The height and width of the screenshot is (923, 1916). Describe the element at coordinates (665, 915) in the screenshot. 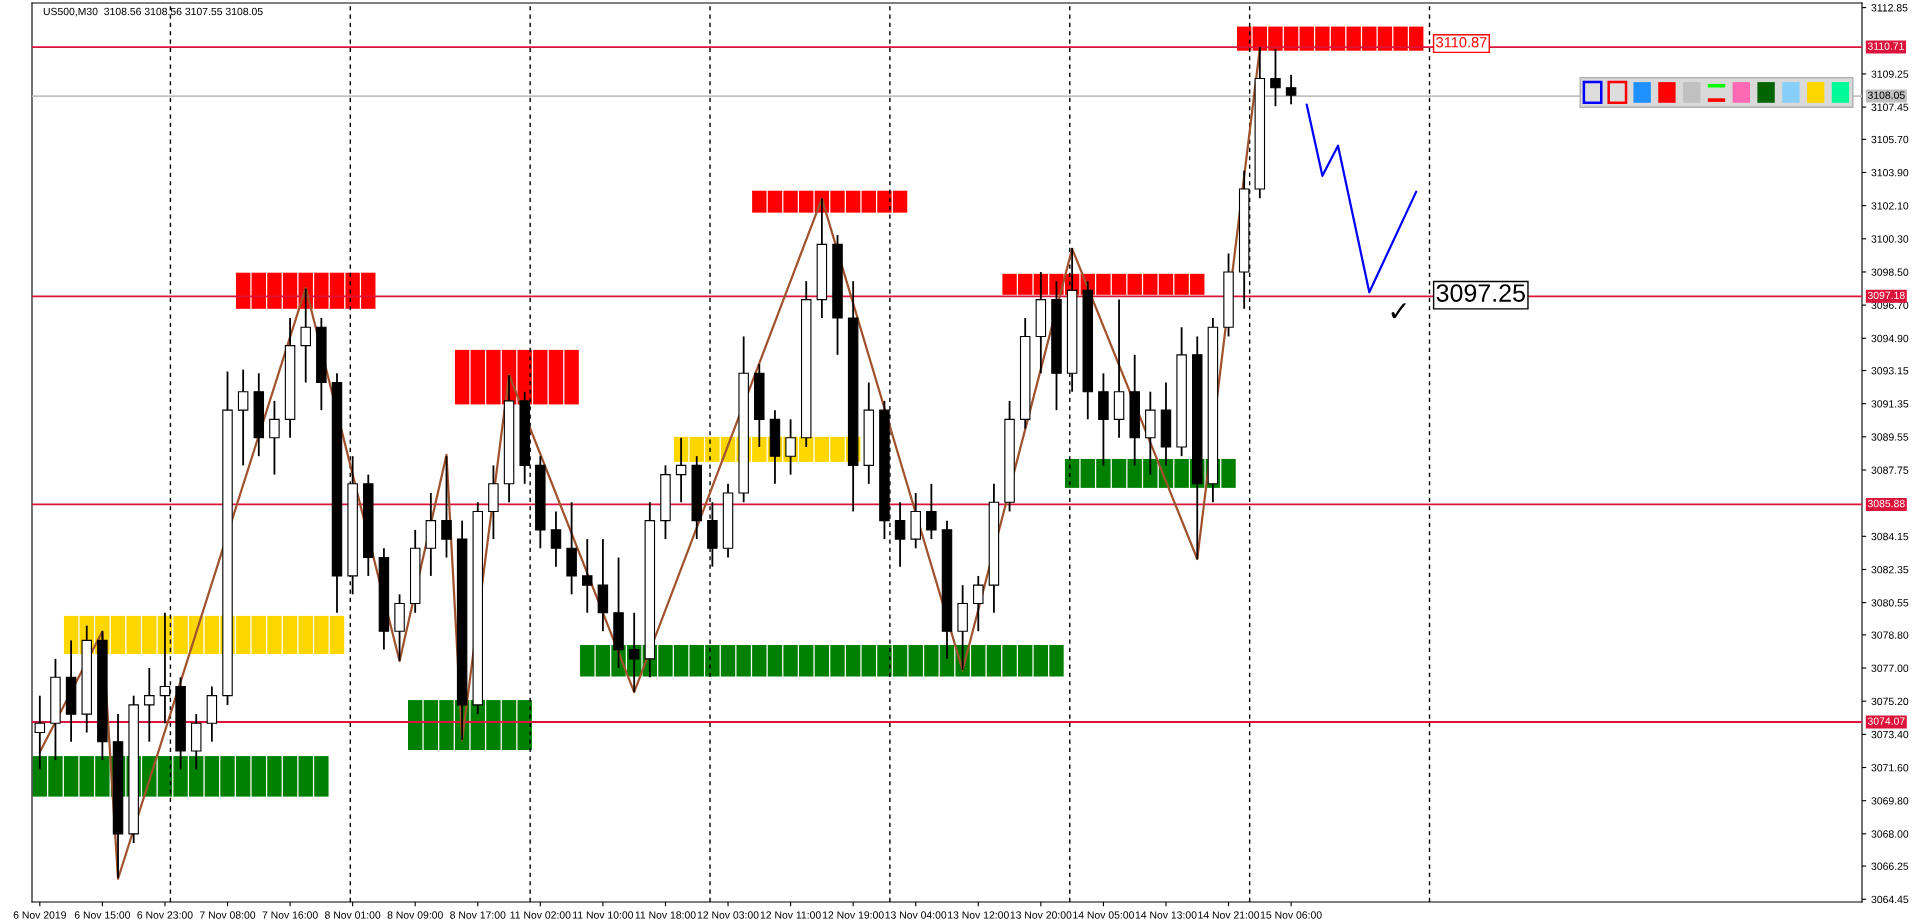

I see `x-tick-label: 11 Nov 18:00` at that location.